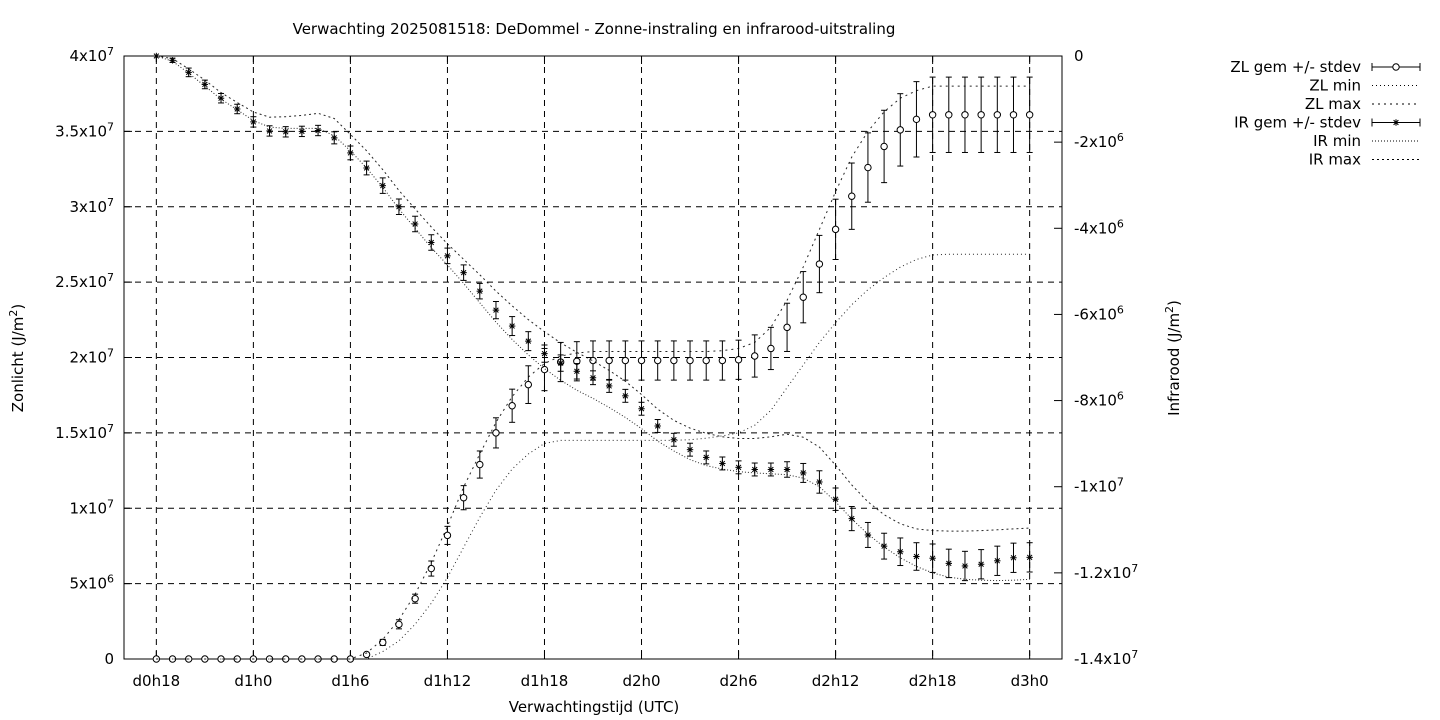 This screenshot has height=720, width=1440. Describe the element at coordinates (545, 681) in the screenshot. I see `x-tick-label: d1h18` at that location.